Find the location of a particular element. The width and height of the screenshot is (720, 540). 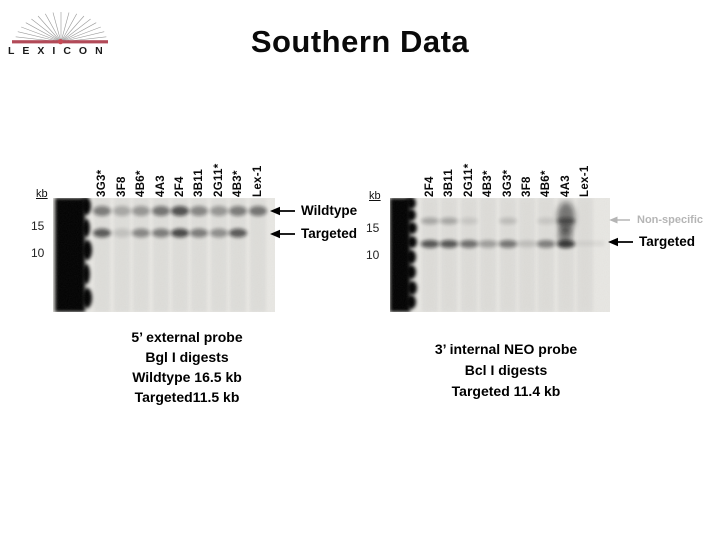

slide-title: Southern Data is located at coordinates (360, 41).